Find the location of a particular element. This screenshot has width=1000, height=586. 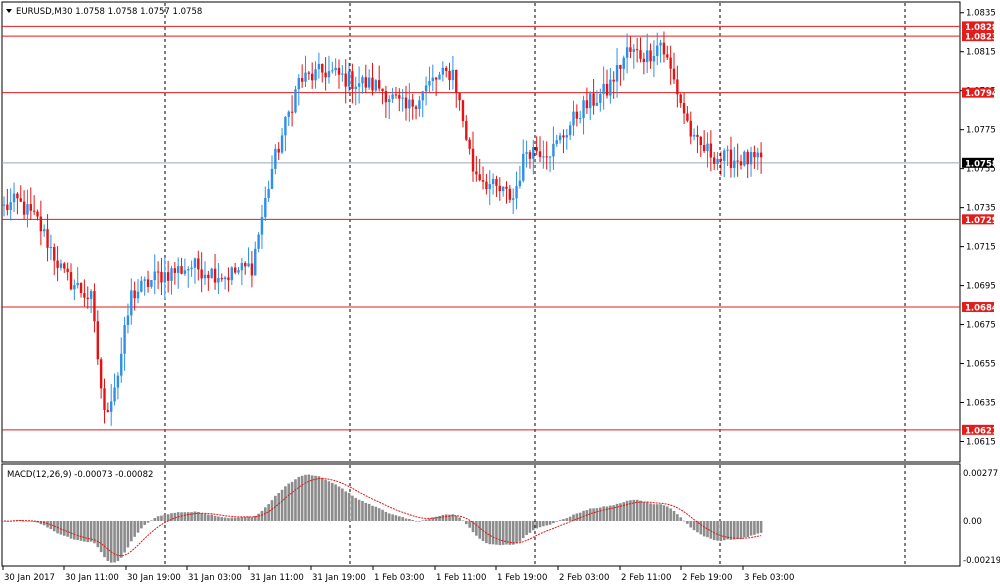

price-tick-label: 1.0755 is located at coordinates (981, 170).